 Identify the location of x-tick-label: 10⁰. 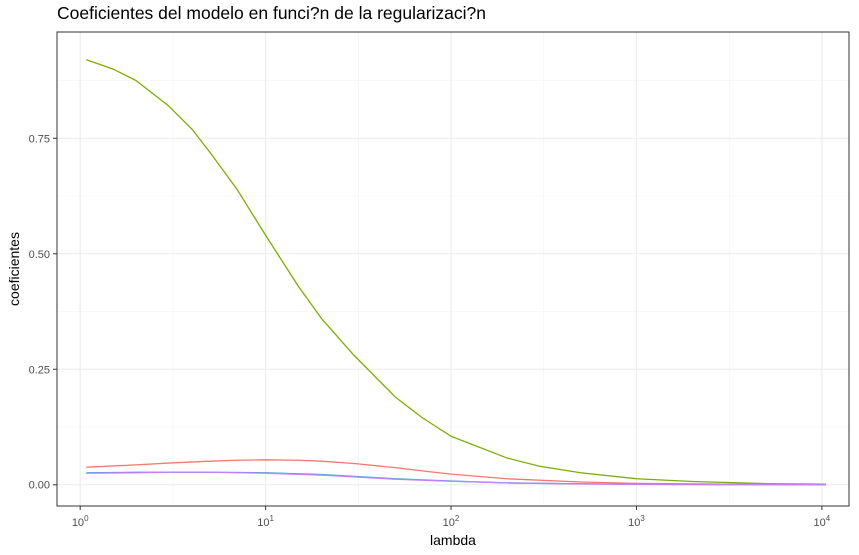
(80, 521).